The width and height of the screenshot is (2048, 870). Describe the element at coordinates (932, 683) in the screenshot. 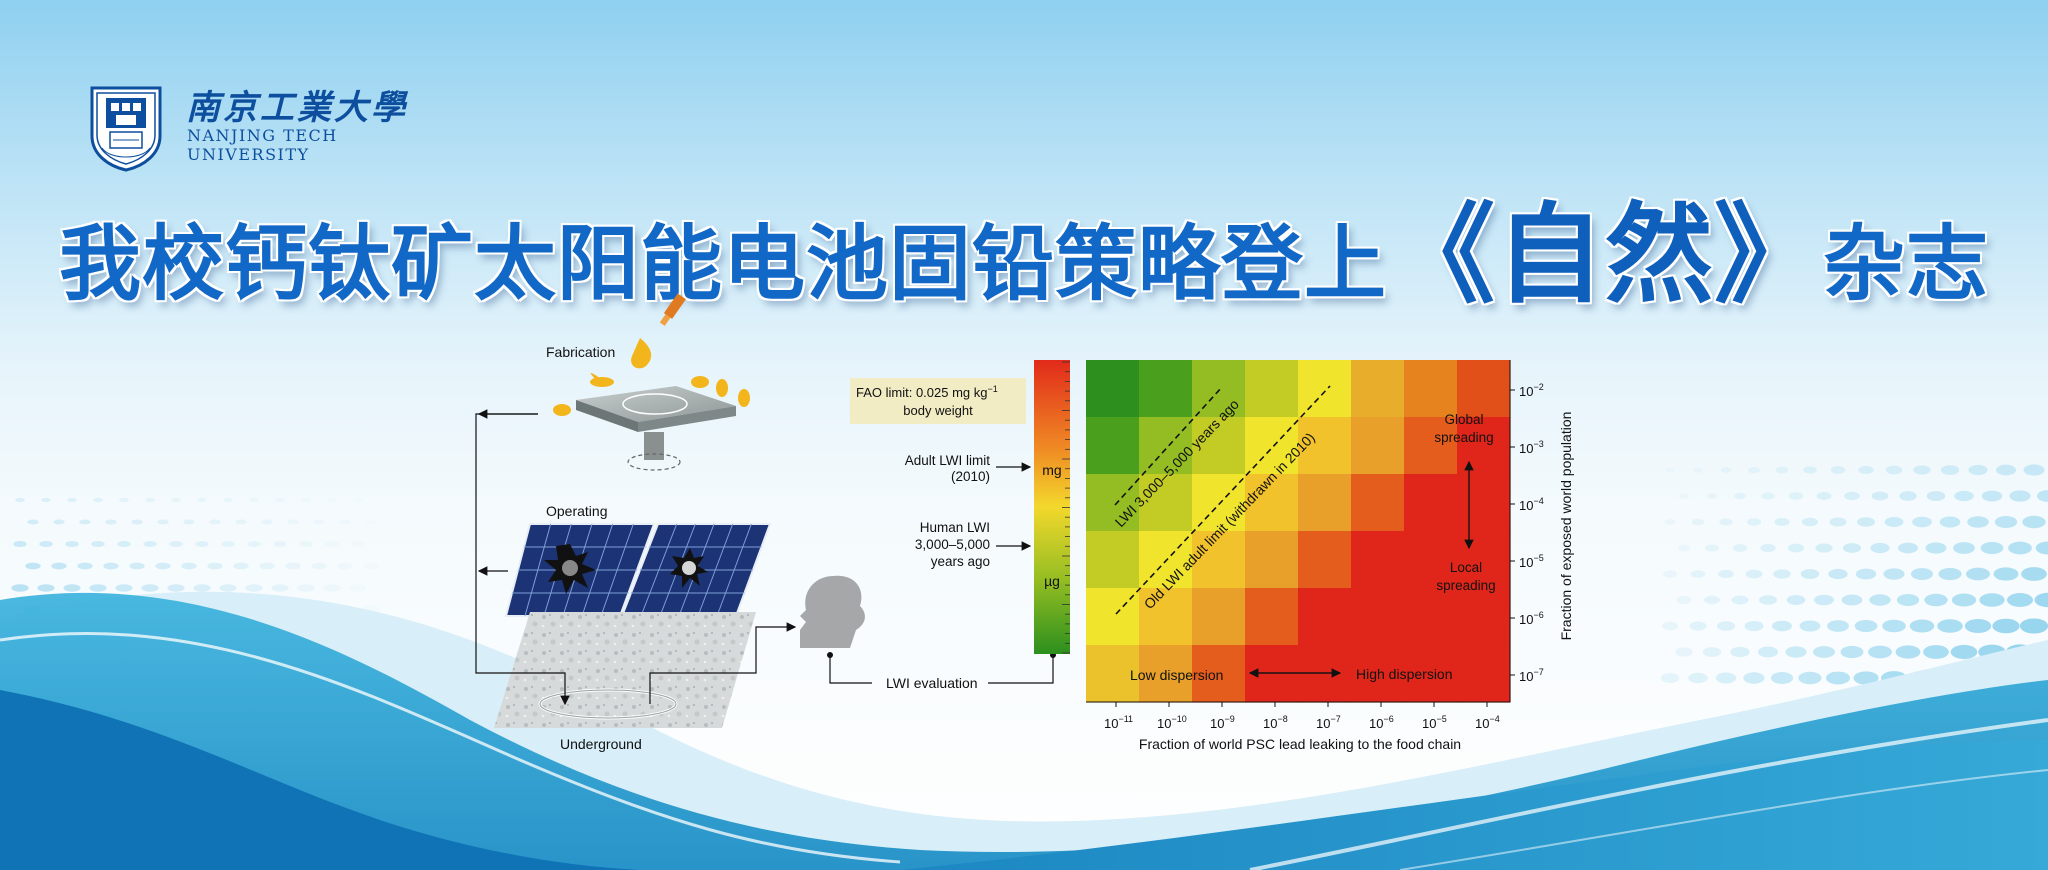

I see `lwi-evaluation-label: LWI evaluation` at that location.